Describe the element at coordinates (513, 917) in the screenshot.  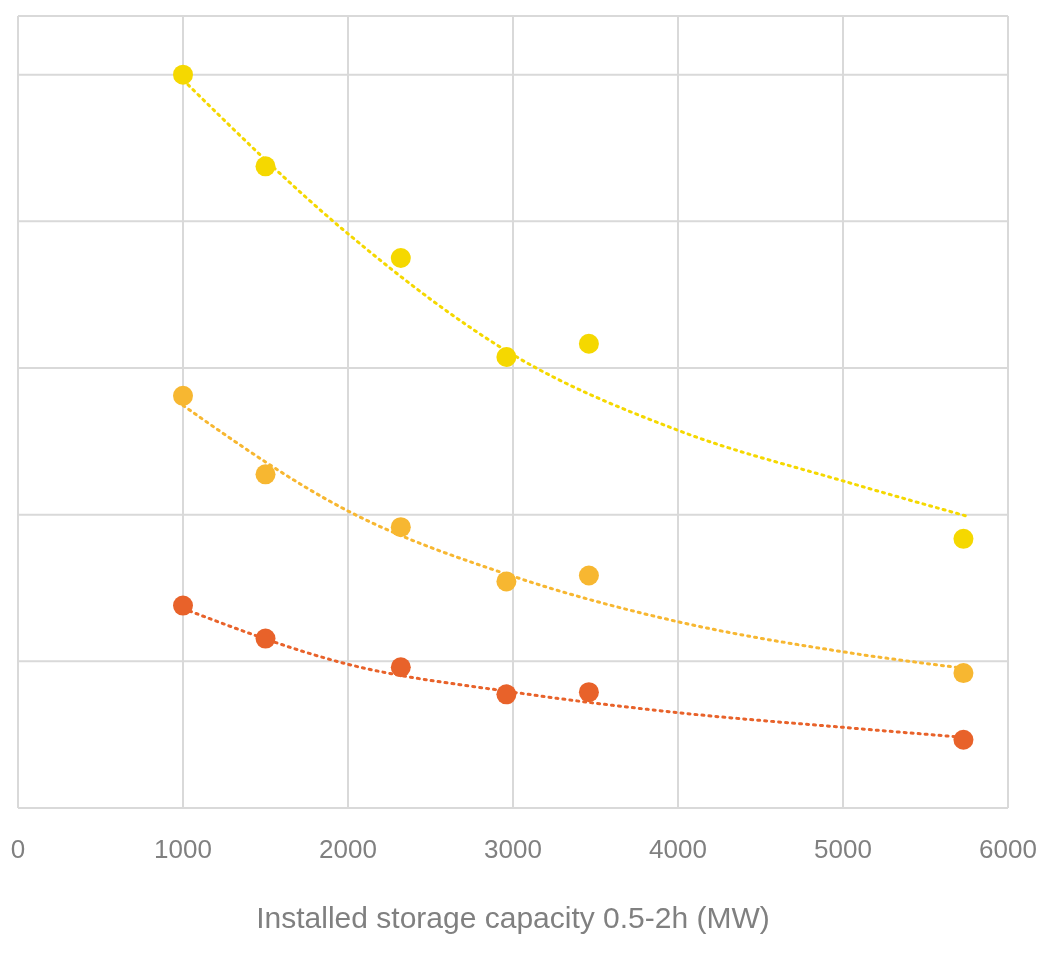
I see `x-axis-title: Installed storage capacity 0.5-2h (MW)` at that location.